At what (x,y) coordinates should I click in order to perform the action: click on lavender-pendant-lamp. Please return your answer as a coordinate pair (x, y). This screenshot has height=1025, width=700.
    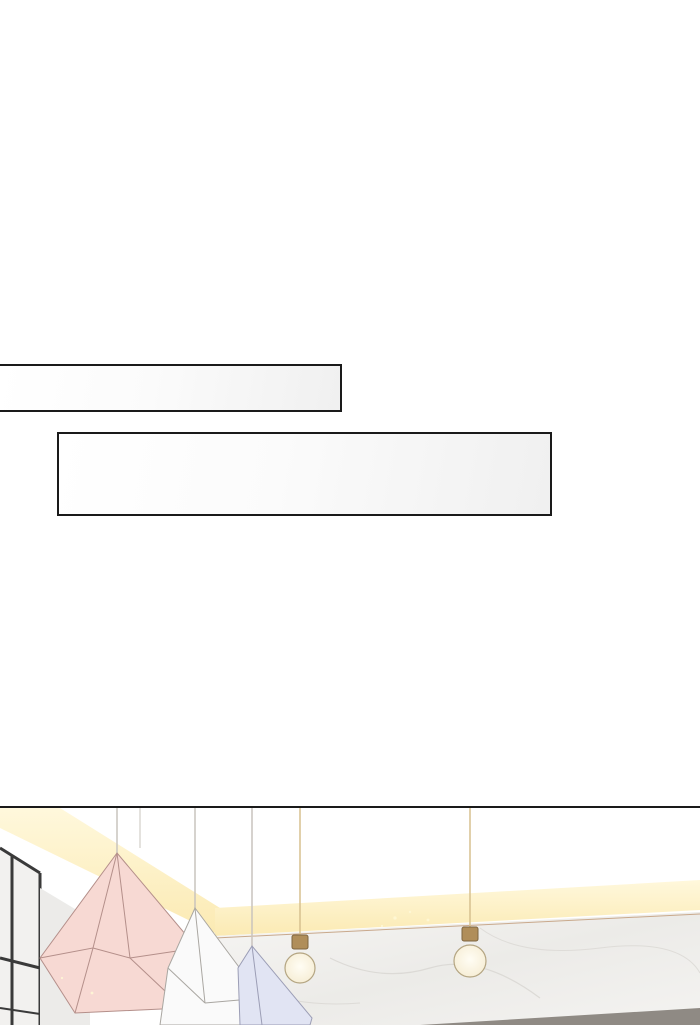
    Looking at the image, I should click on (275, 985).